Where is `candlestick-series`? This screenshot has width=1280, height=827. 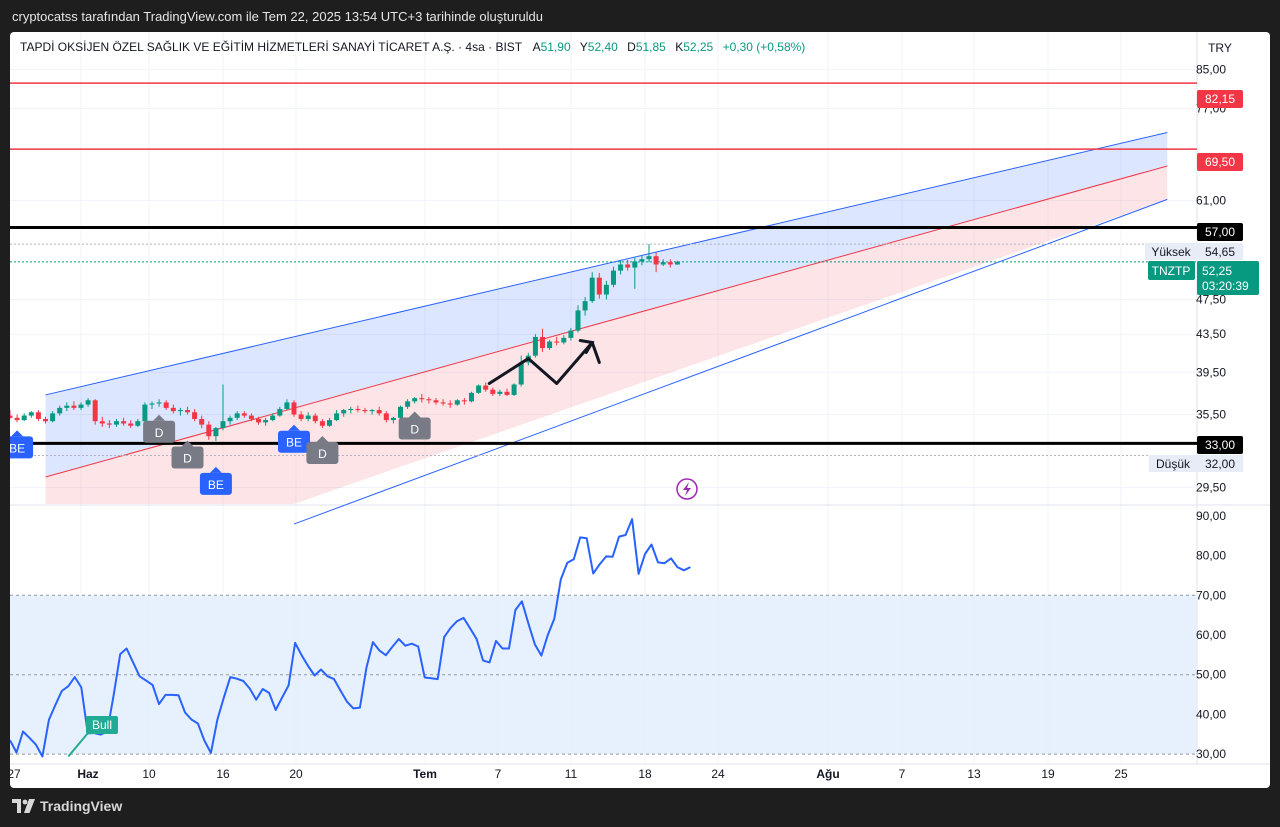
candlestick-series is located at coordinates (345, 342).